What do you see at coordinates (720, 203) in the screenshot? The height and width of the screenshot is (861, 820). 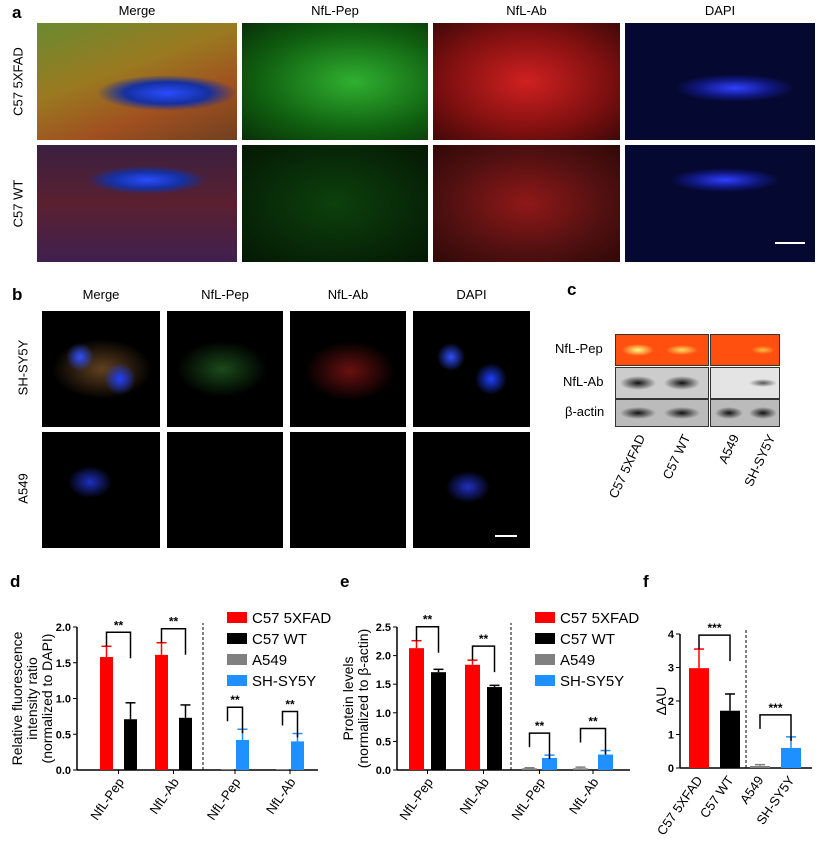 I see `micrograph-a-dapi-wt` at bounding box center [720, 203].